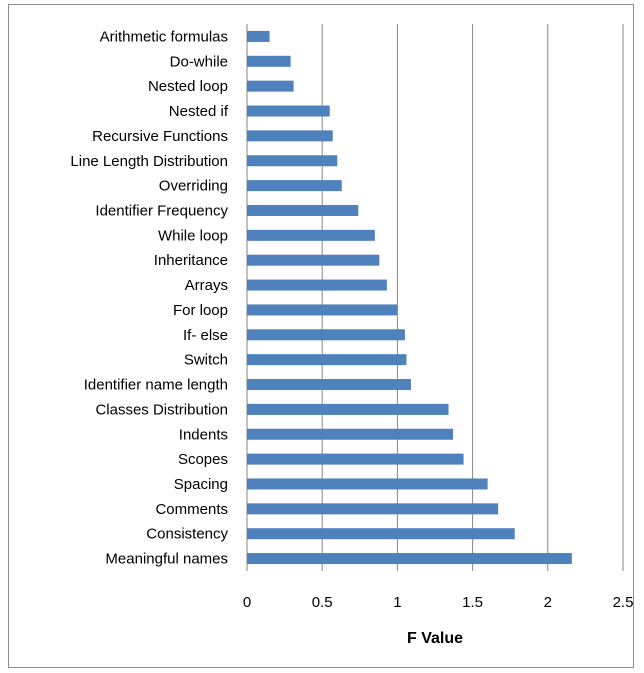 This screenshot has height=673, width=644. Describe the element at coordinates (472, 602) in the screenshot. I see `x-tick-label: 1.5` at that location.